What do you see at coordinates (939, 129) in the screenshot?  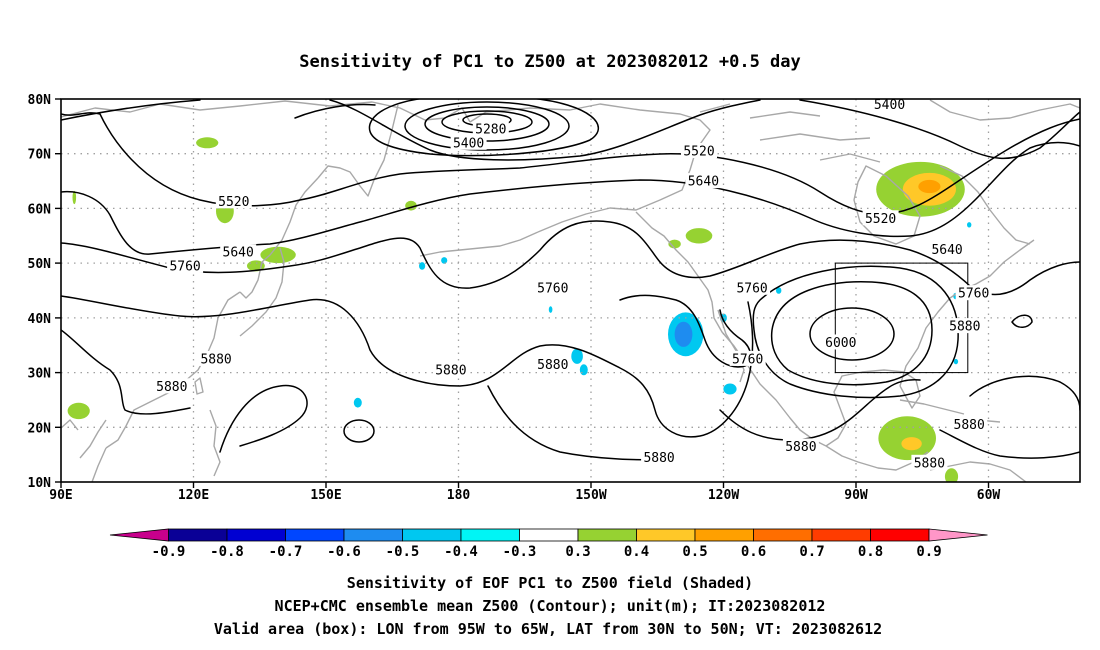 I see `contour-5400-east` at bounding box center [939, 129].